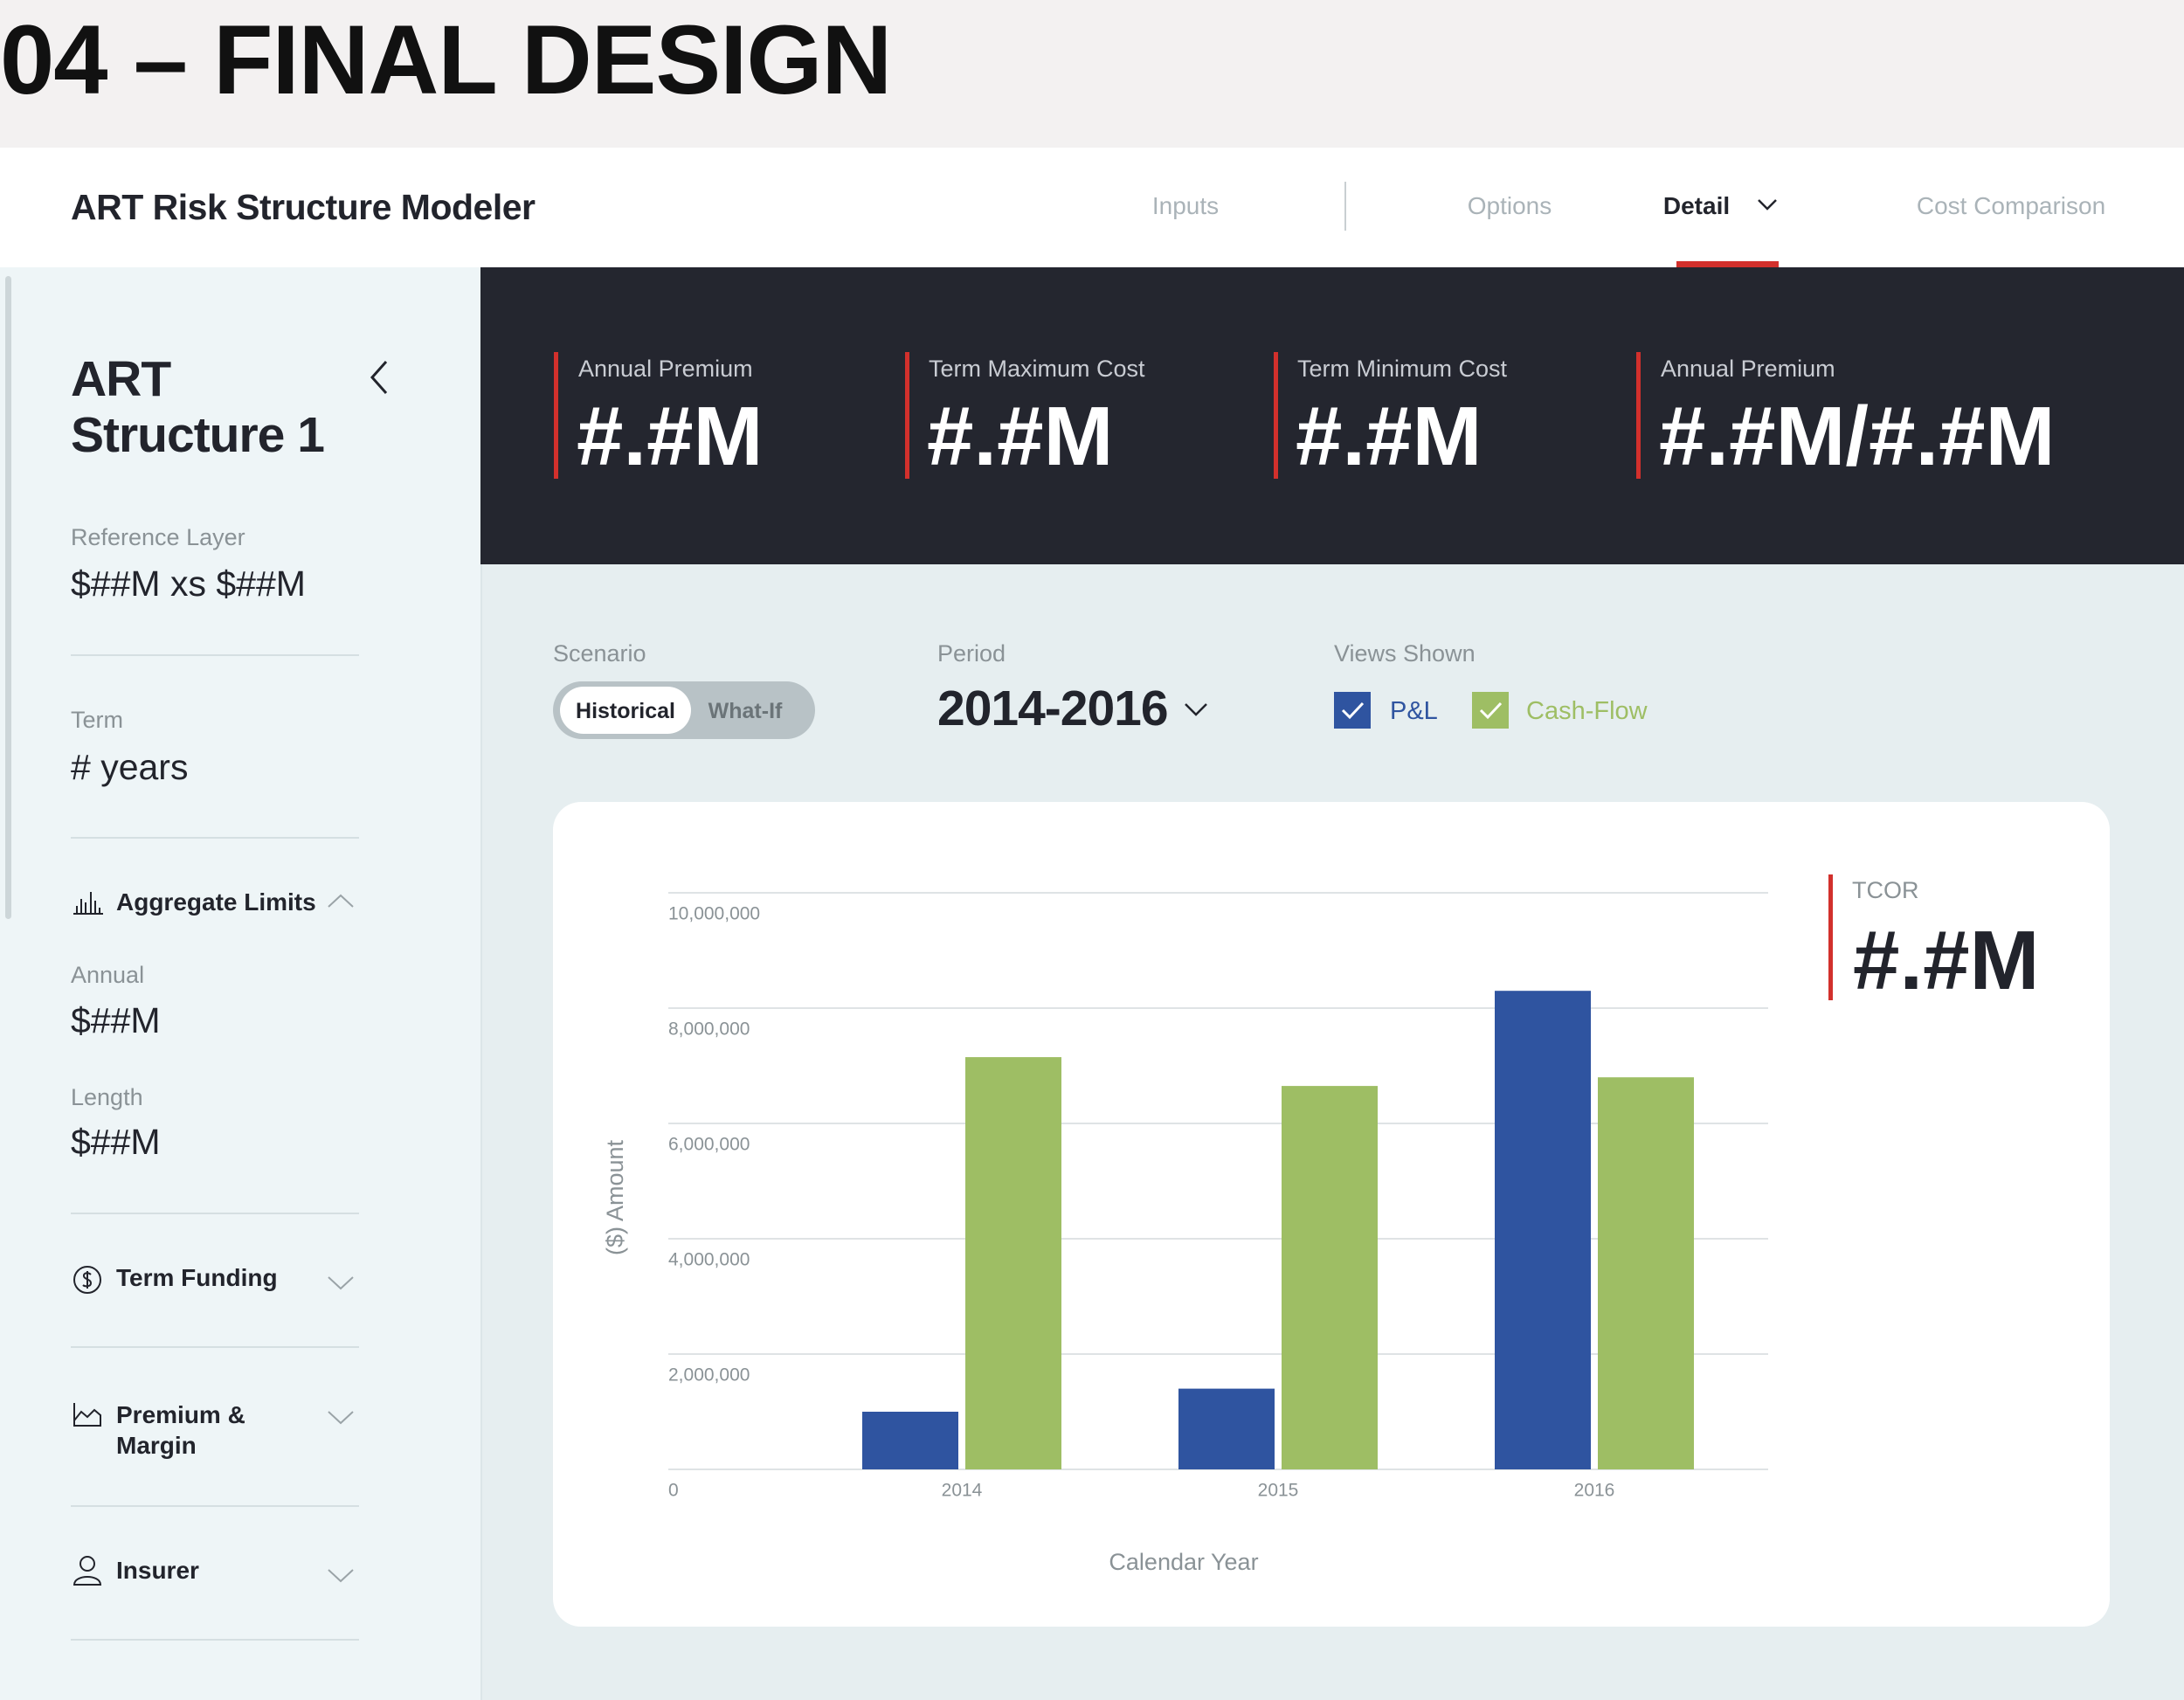 This screenshot has width=2184, height=1700. I want to click on nav-bar, so click(1092, 207).